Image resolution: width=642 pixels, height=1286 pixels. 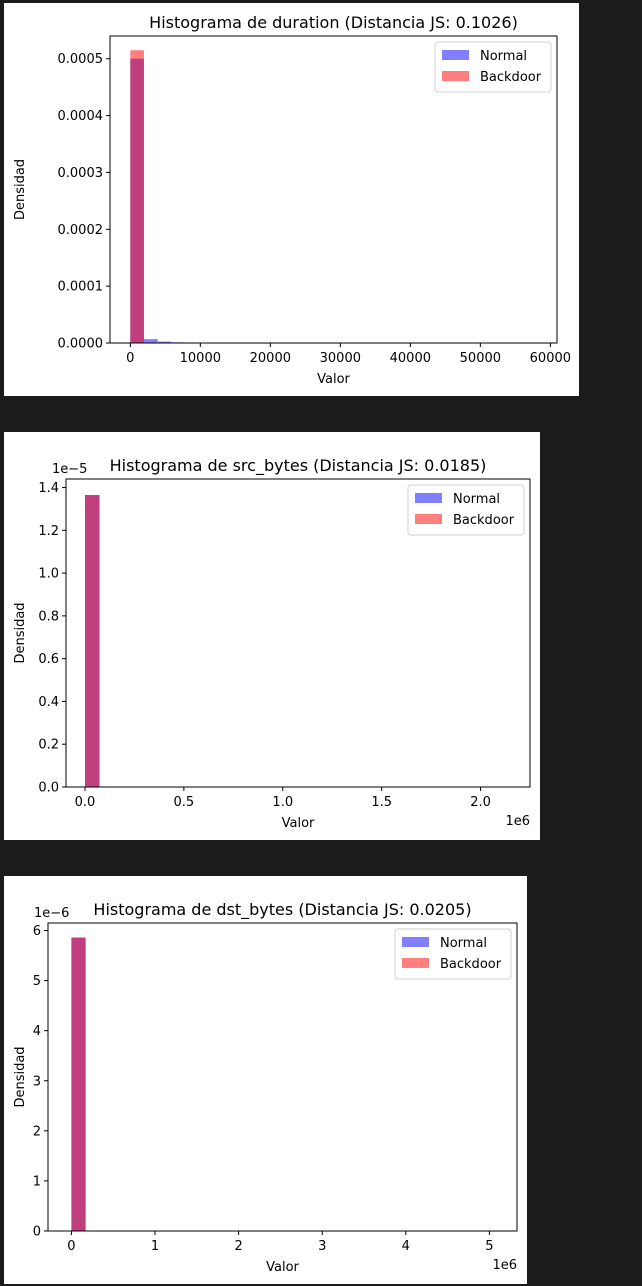 What do you see at coordinates (48, 531) in the screenshot?
I see `y-tick-label: 1.2` at bounding box center [48, 531].